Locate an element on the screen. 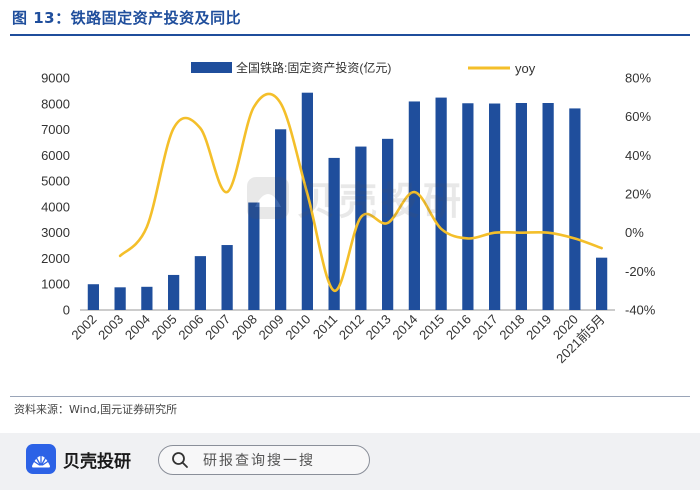 Image resolution: width=700 pixels, height=490 pixels. figure-title: 图 13：铁路固定资产投资及同比 is located at coordinates (127, 18).